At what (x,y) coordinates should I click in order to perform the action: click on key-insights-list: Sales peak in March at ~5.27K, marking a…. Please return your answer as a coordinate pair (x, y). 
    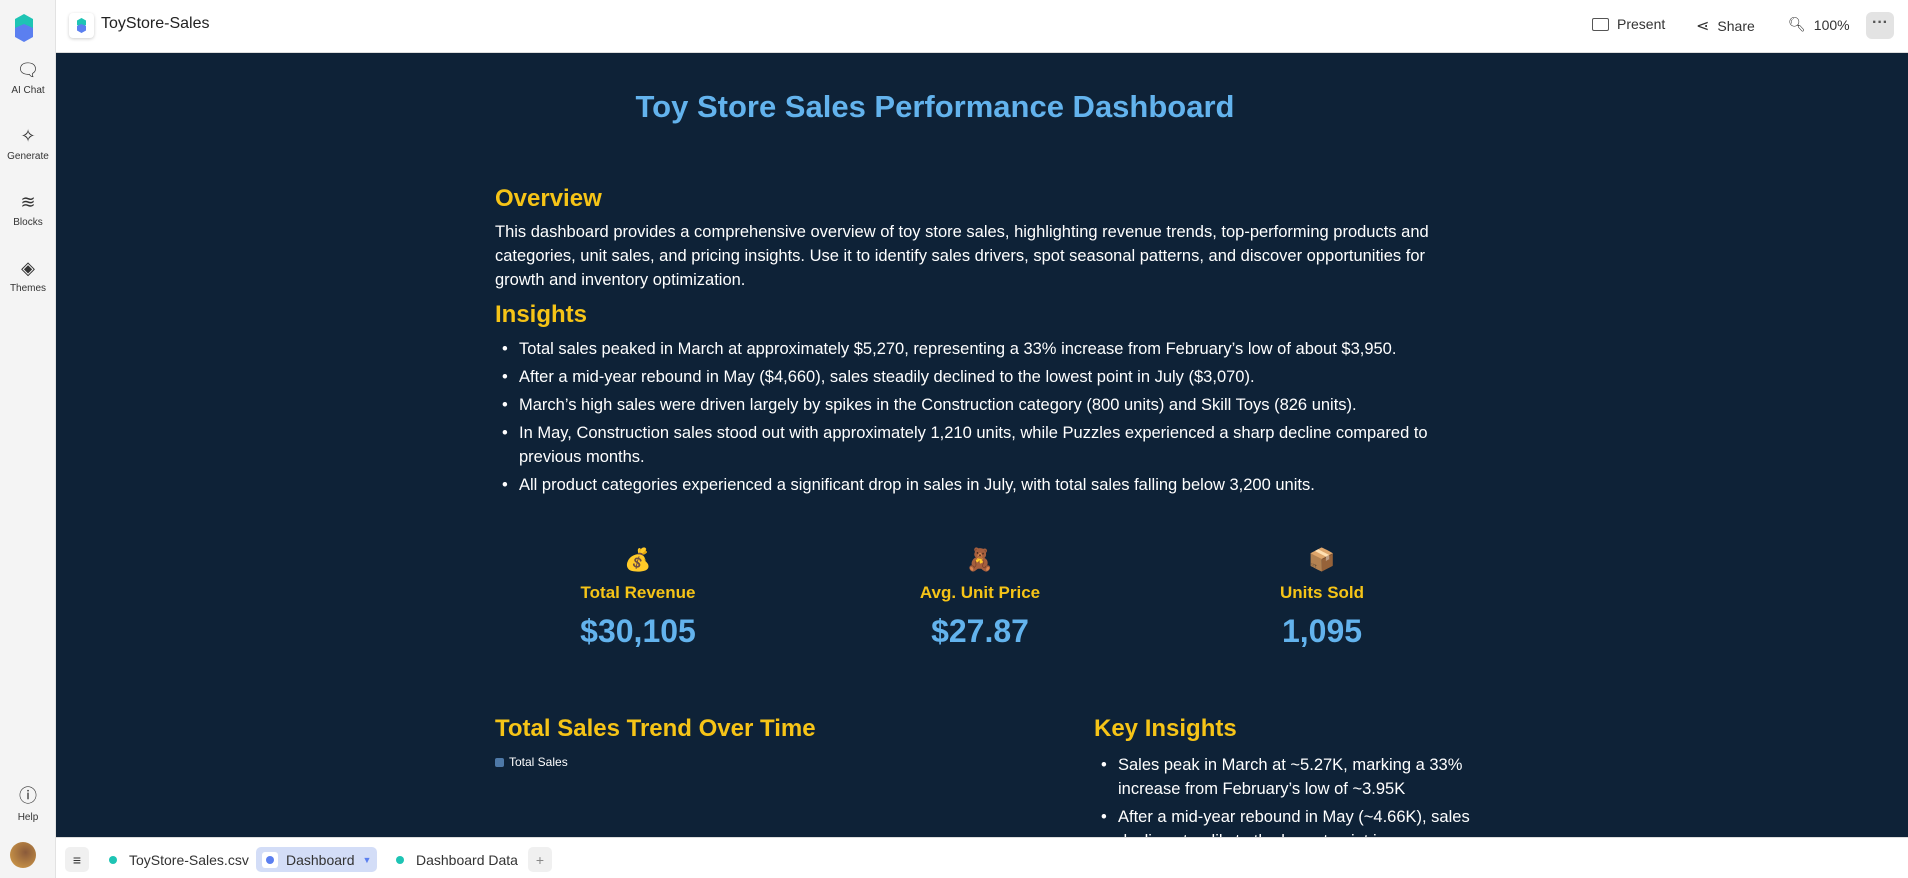
    Looking at the image, I should click on (1284, 795).